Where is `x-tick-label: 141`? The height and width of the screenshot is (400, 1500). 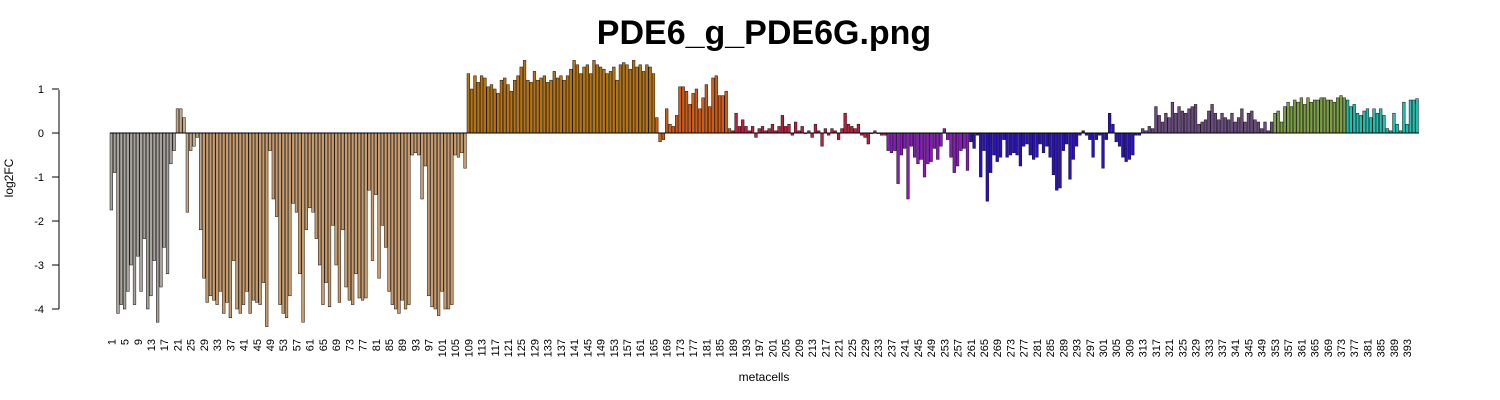 x-tick-label: 141 is located at coordinates (575, 348).